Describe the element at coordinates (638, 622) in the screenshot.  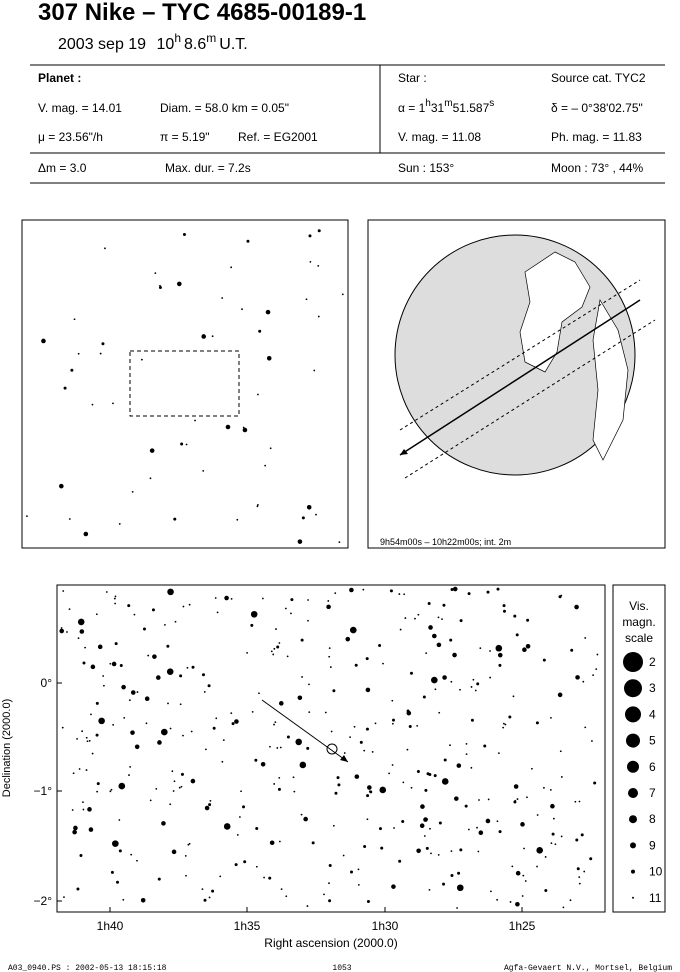
I see `scale-title: magn.` at that location.